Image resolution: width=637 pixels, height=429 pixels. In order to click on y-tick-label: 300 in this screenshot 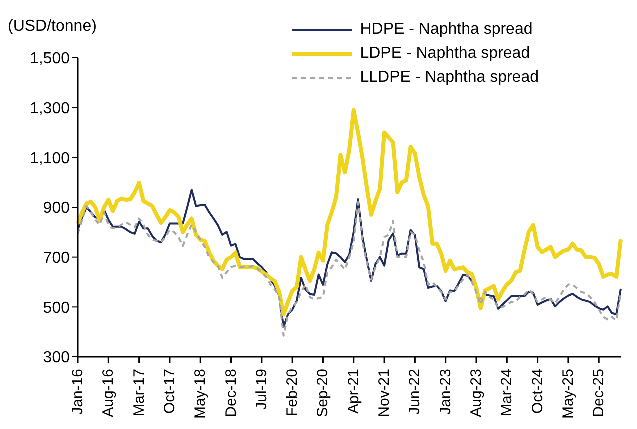, I will do `click(56, 358)`.